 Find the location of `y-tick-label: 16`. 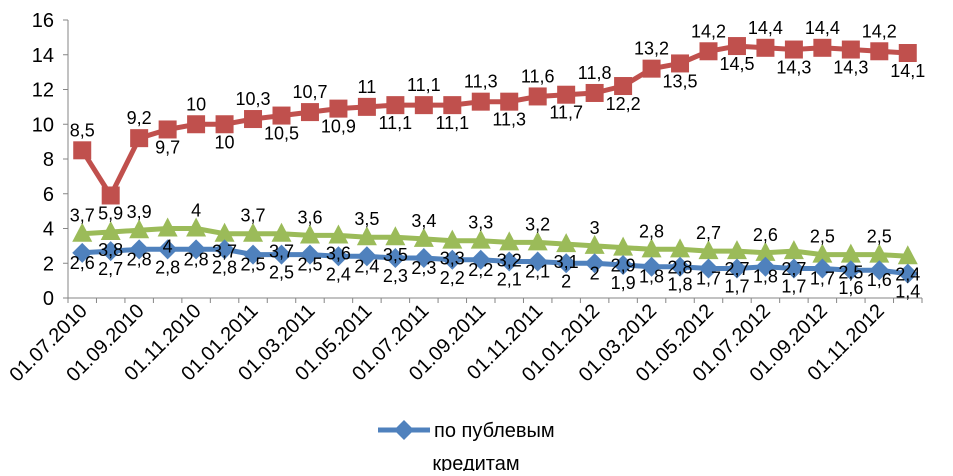

y-tick-label: 16 is located at coordinates (43, 21).